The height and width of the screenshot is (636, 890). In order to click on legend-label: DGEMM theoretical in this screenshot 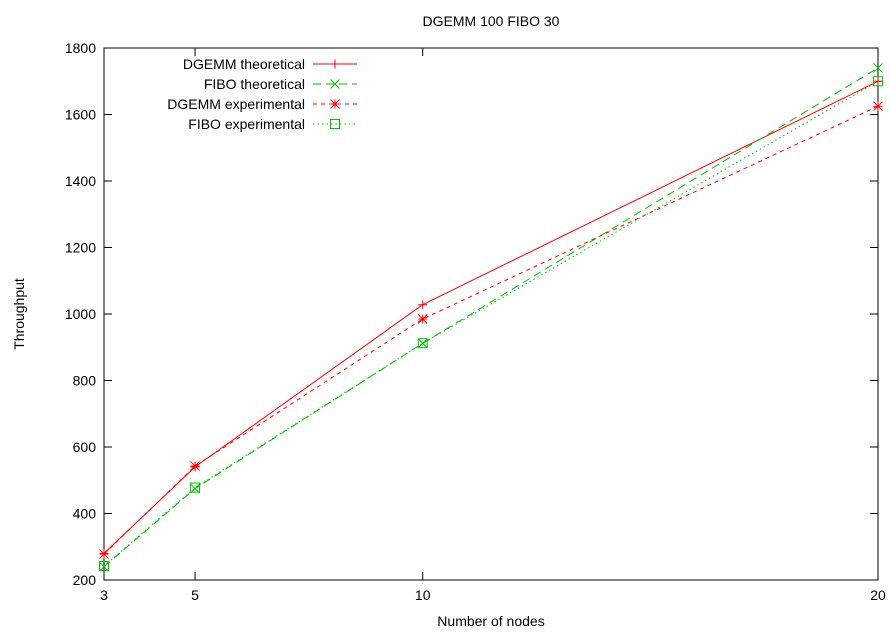, I will do `click(244, 64)`.